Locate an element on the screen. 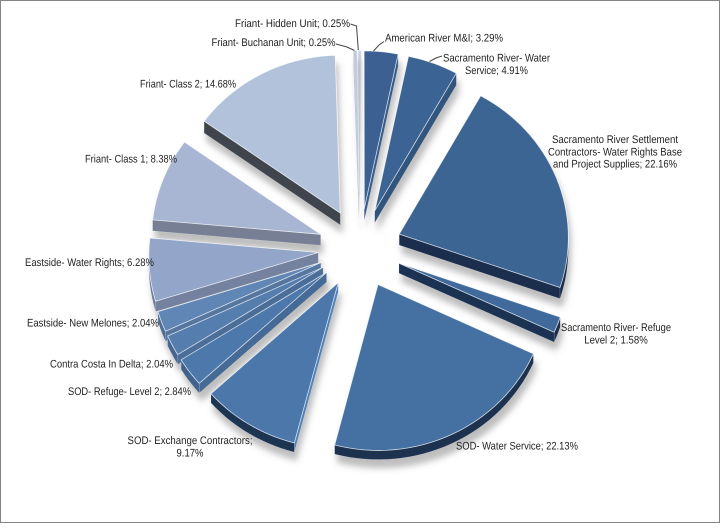 Image resolution: width=720 pixels, height=528 pixels. svg-text: SOD- Water Service; 22.13% is located at coordinates (517, 447).